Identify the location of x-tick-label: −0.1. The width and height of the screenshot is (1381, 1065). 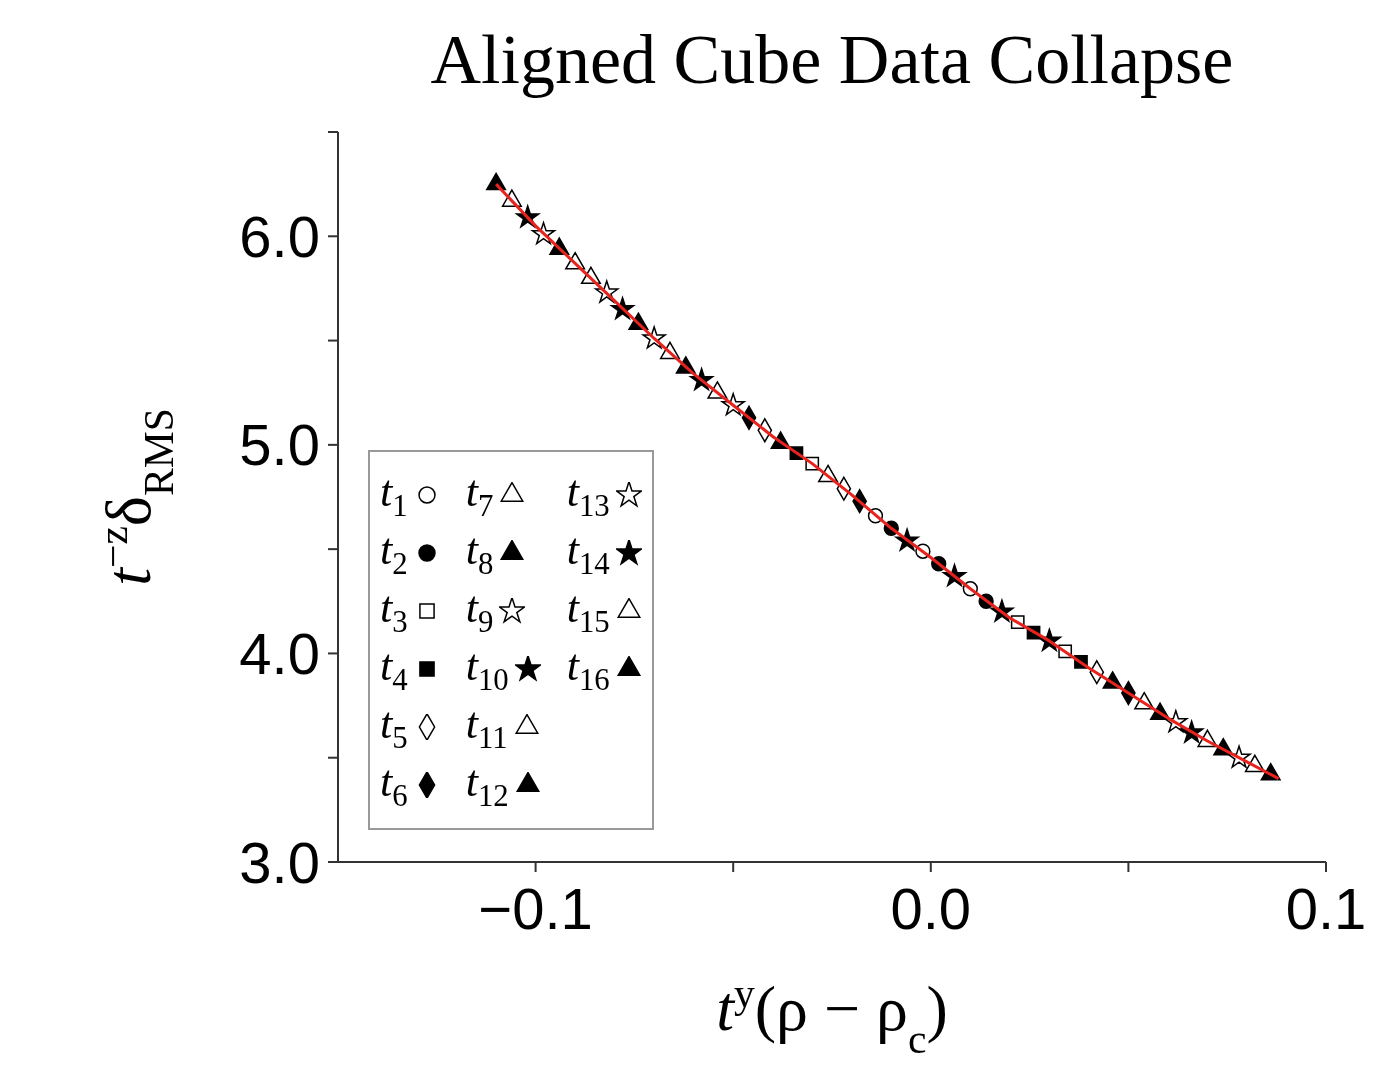
(535, 909).